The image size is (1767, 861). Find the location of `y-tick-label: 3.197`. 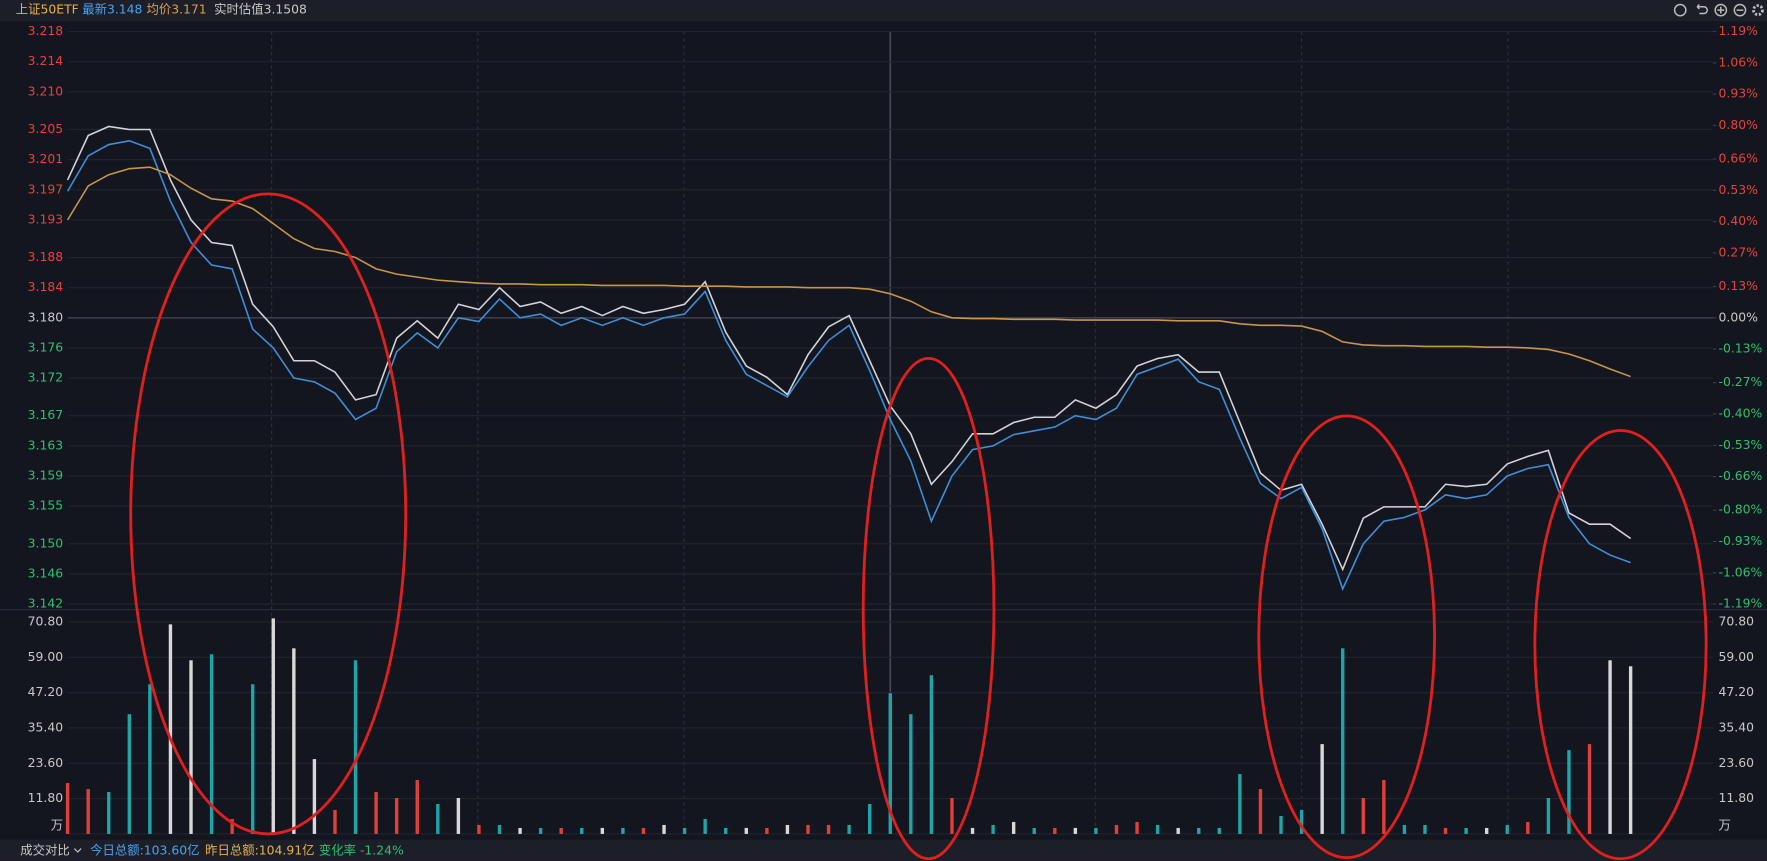

y-tick-label: 3.197 is located at coordinates (45, 188).